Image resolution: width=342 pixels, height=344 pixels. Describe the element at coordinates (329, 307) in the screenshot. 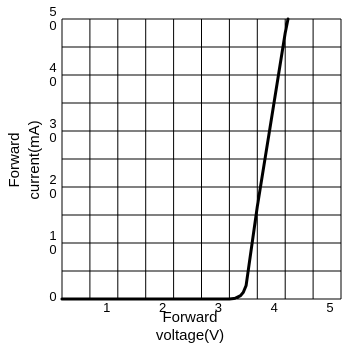

I see `x-tick-label: 5` at that location.